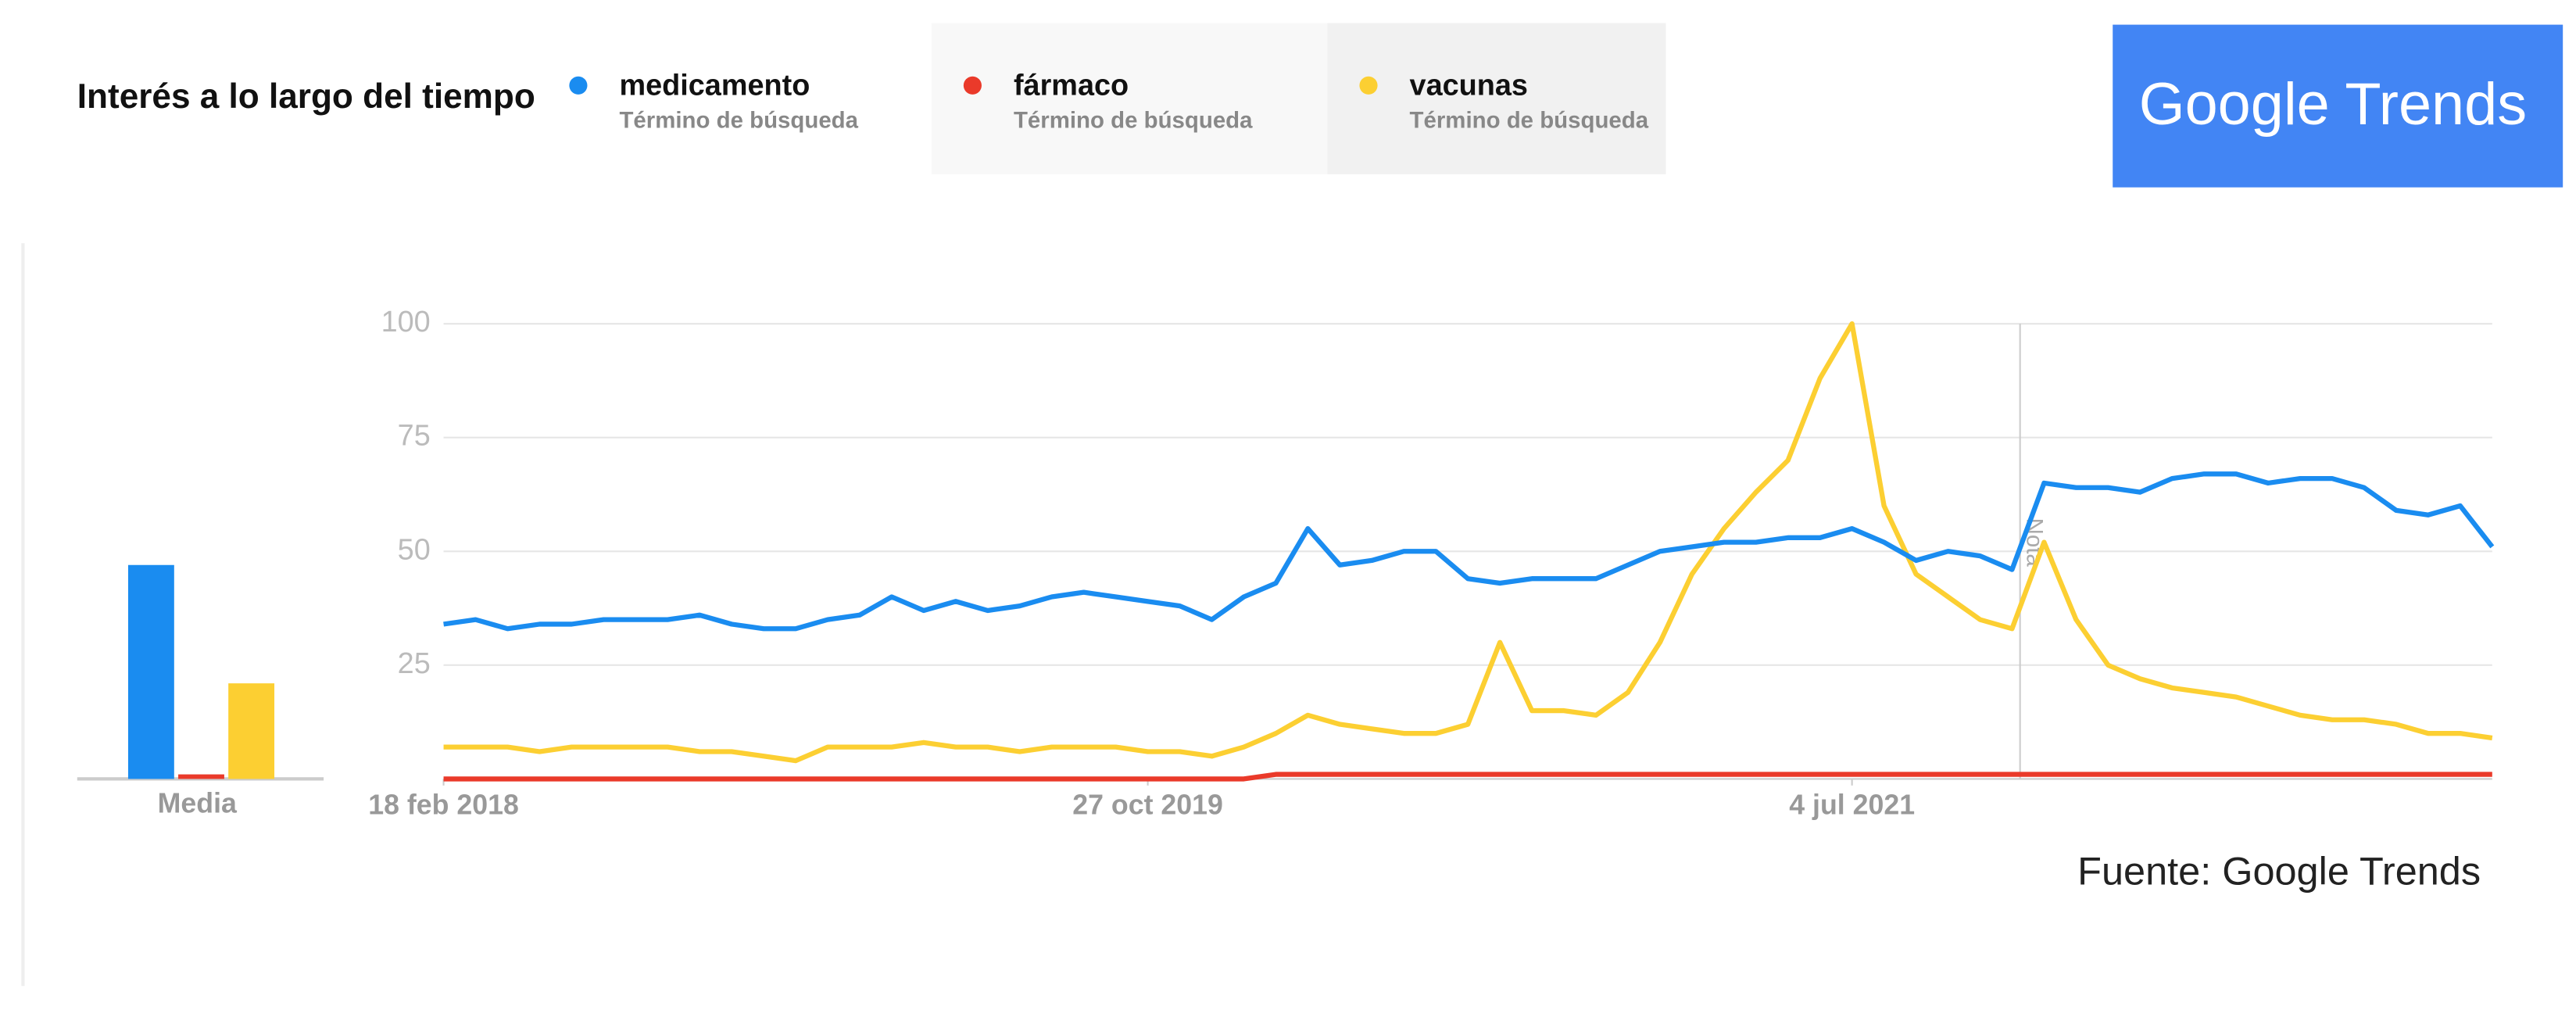 The image size is (2576, 1010). Describe the element at coordinates (414, 663) in the screenshot. I see `y-tick-label: 25` at that location.